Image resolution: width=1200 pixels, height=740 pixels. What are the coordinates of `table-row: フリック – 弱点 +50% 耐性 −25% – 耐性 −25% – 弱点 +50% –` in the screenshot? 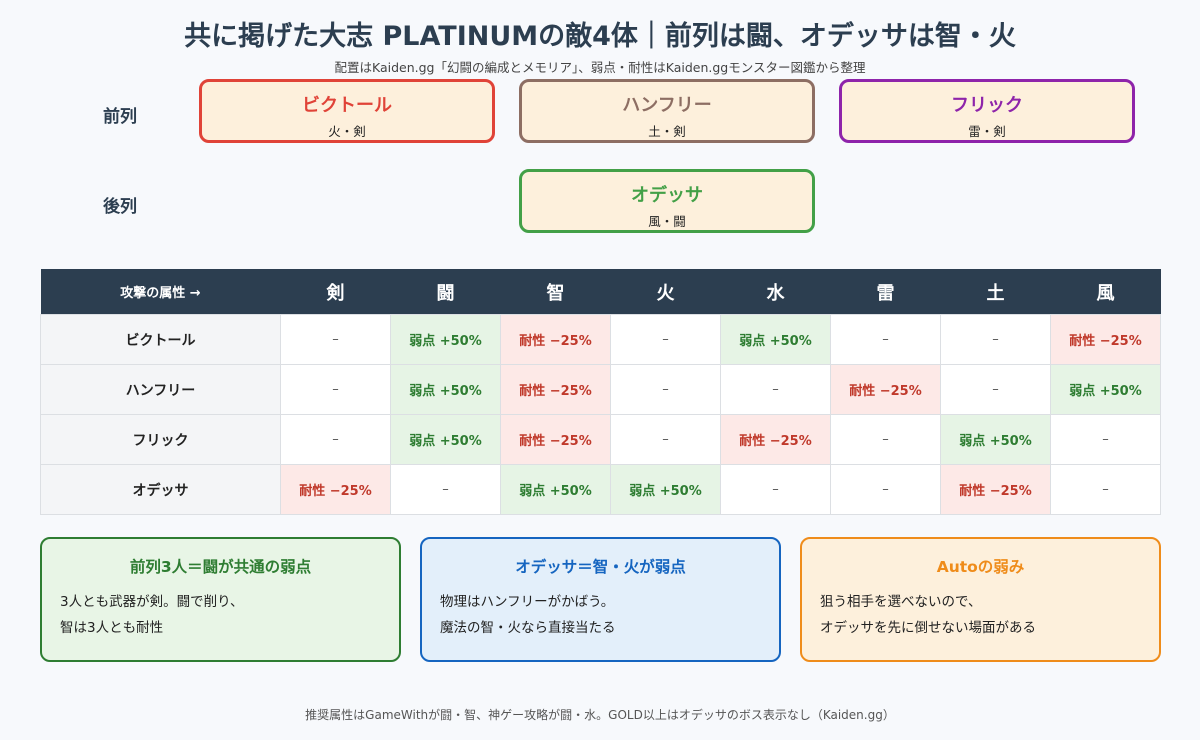 It's located at (600, 439).